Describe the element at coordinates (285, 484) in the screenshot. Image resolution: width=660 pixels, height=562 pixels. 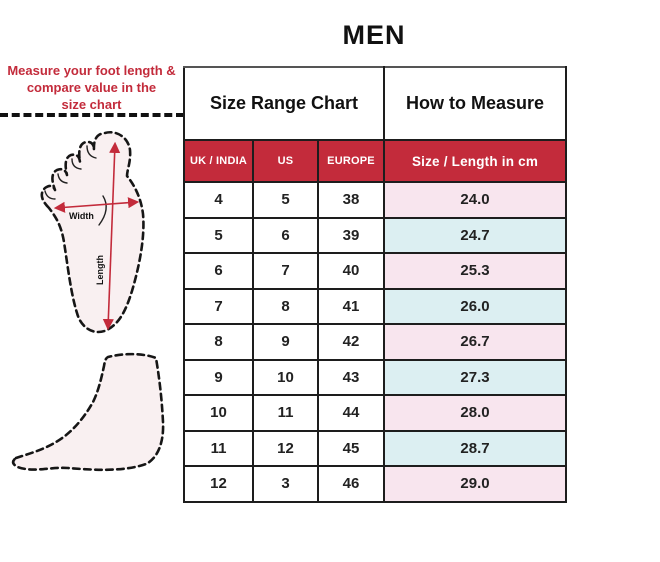
I see `us-cell: 3` at that location.